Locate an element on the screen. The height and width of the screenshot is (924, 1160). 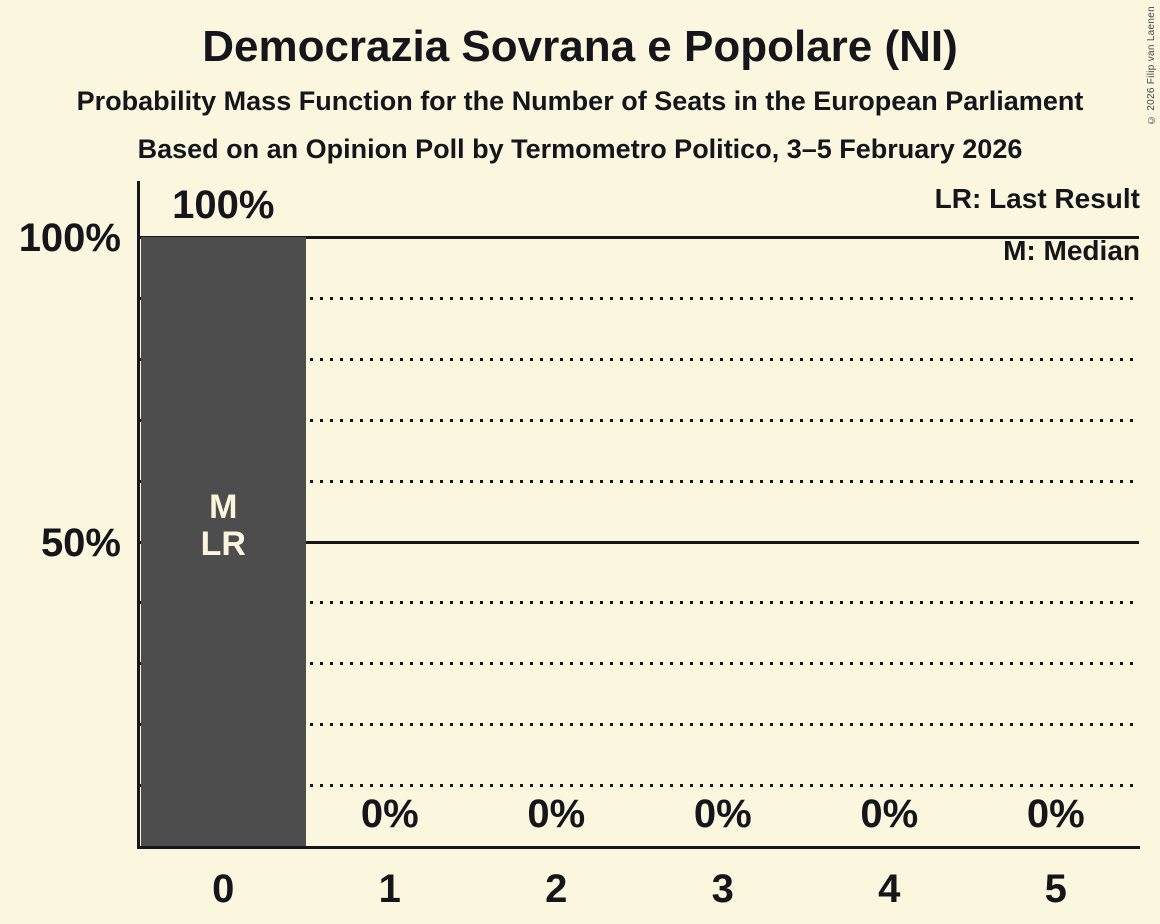
x-tick-label-4: 4 is located at coordinates (889, 889).